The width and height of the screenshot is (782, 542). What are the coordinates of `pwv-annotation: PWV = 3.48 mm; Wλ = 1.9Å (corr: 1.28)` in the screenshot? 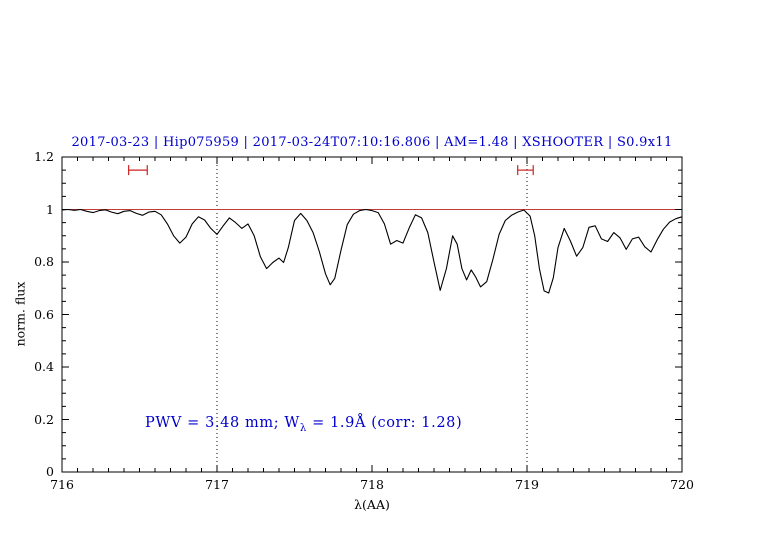 It's located at (303, 424).